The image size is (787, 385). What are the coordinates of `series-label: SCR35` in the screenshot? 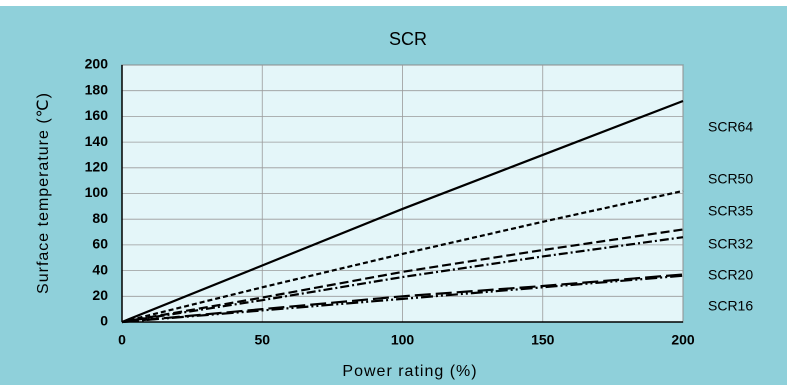 It's located at (730, 211).